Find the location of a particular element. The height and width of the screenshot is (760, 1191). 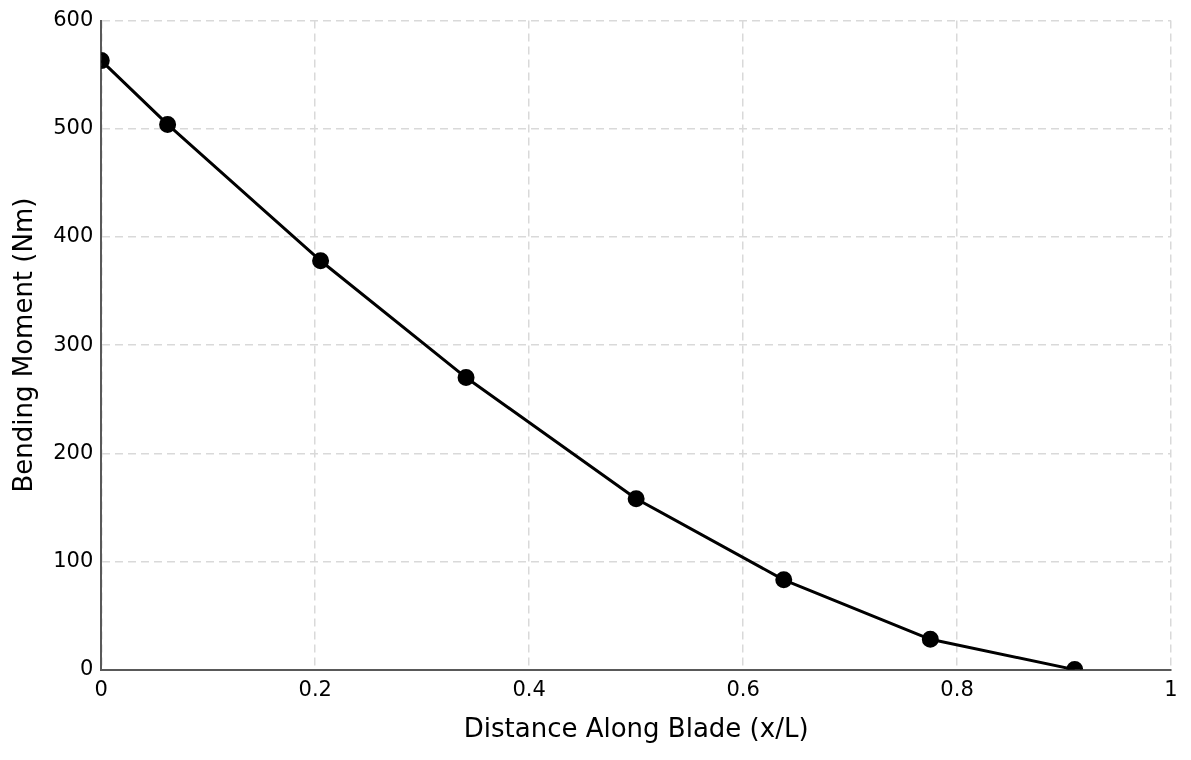

y-tick-label: 200 is located at coordinates (73, 451).